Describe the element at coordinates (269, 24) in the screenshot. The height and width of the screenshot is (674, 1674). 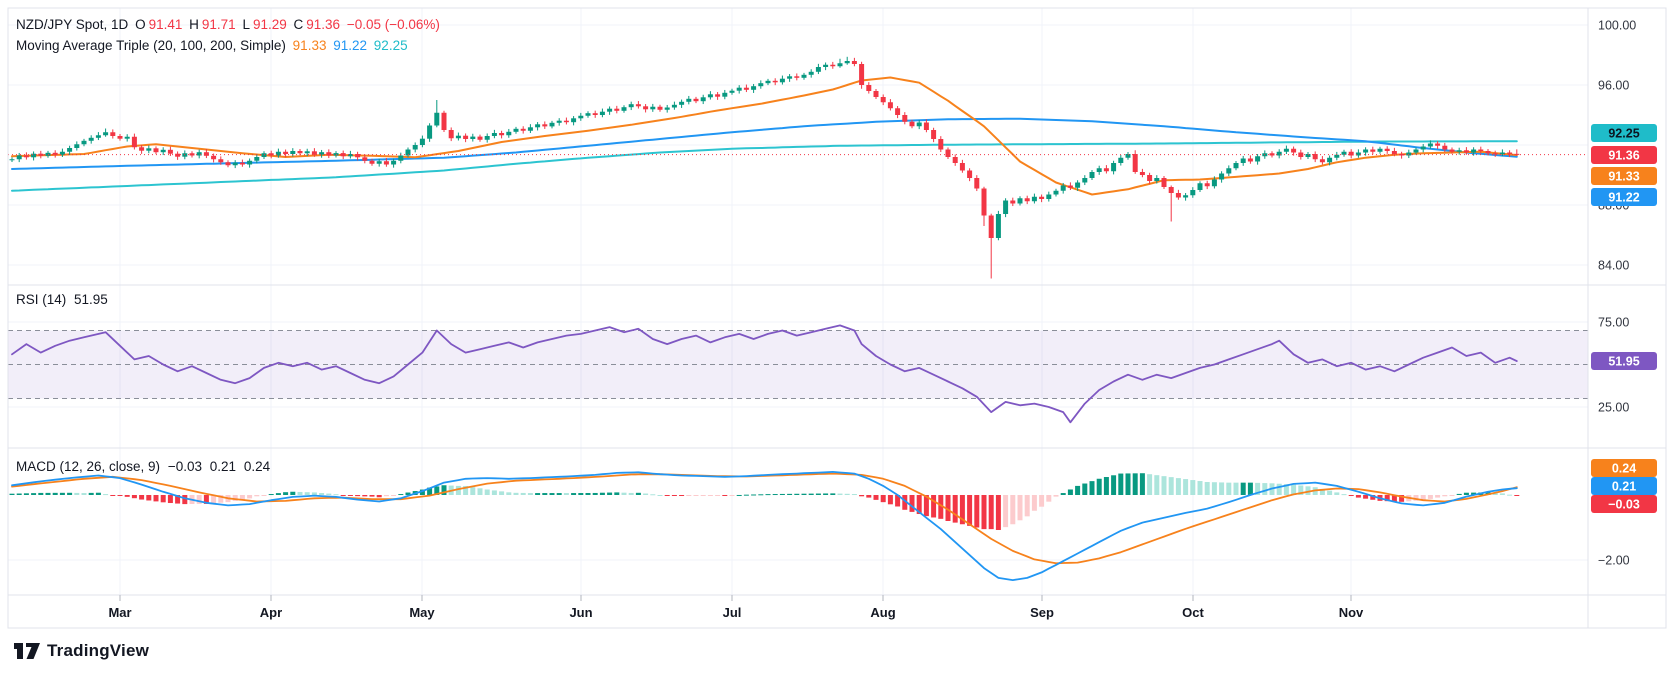
I see `ohlc-low-value: 91.29` at that location.